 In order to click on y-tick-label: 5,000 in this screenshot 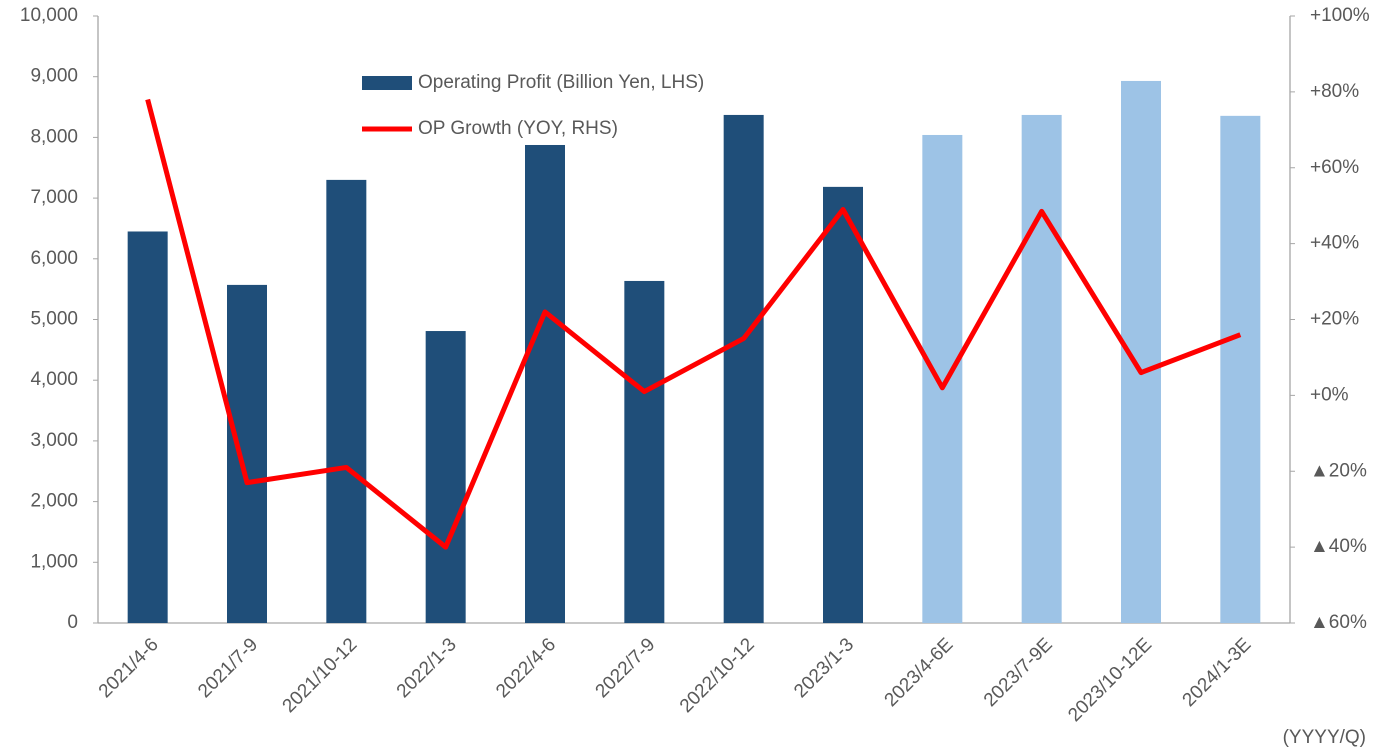, I will do `click(54, 319)`.